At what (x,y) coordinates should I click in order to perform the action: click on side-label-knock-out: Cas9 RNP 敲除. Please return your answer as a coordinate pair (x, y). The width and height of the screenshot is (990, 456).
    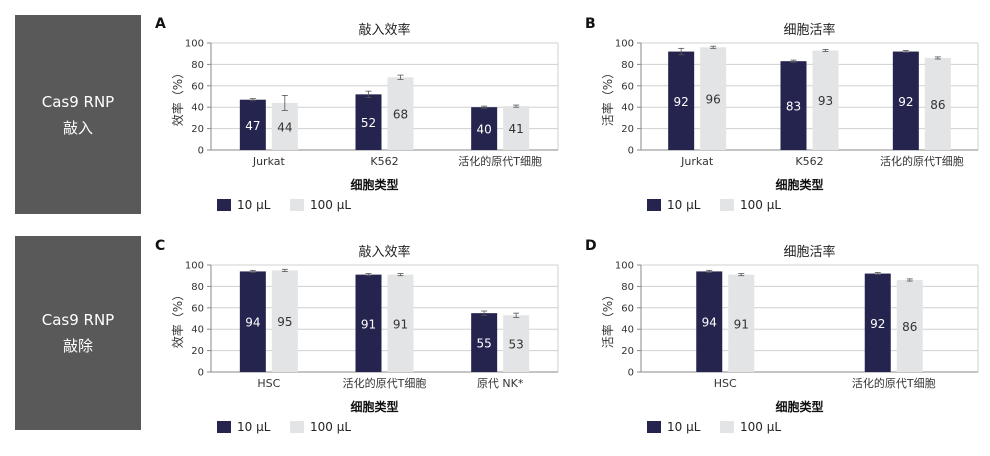
    Looking at the image, I should click on (78, 333).